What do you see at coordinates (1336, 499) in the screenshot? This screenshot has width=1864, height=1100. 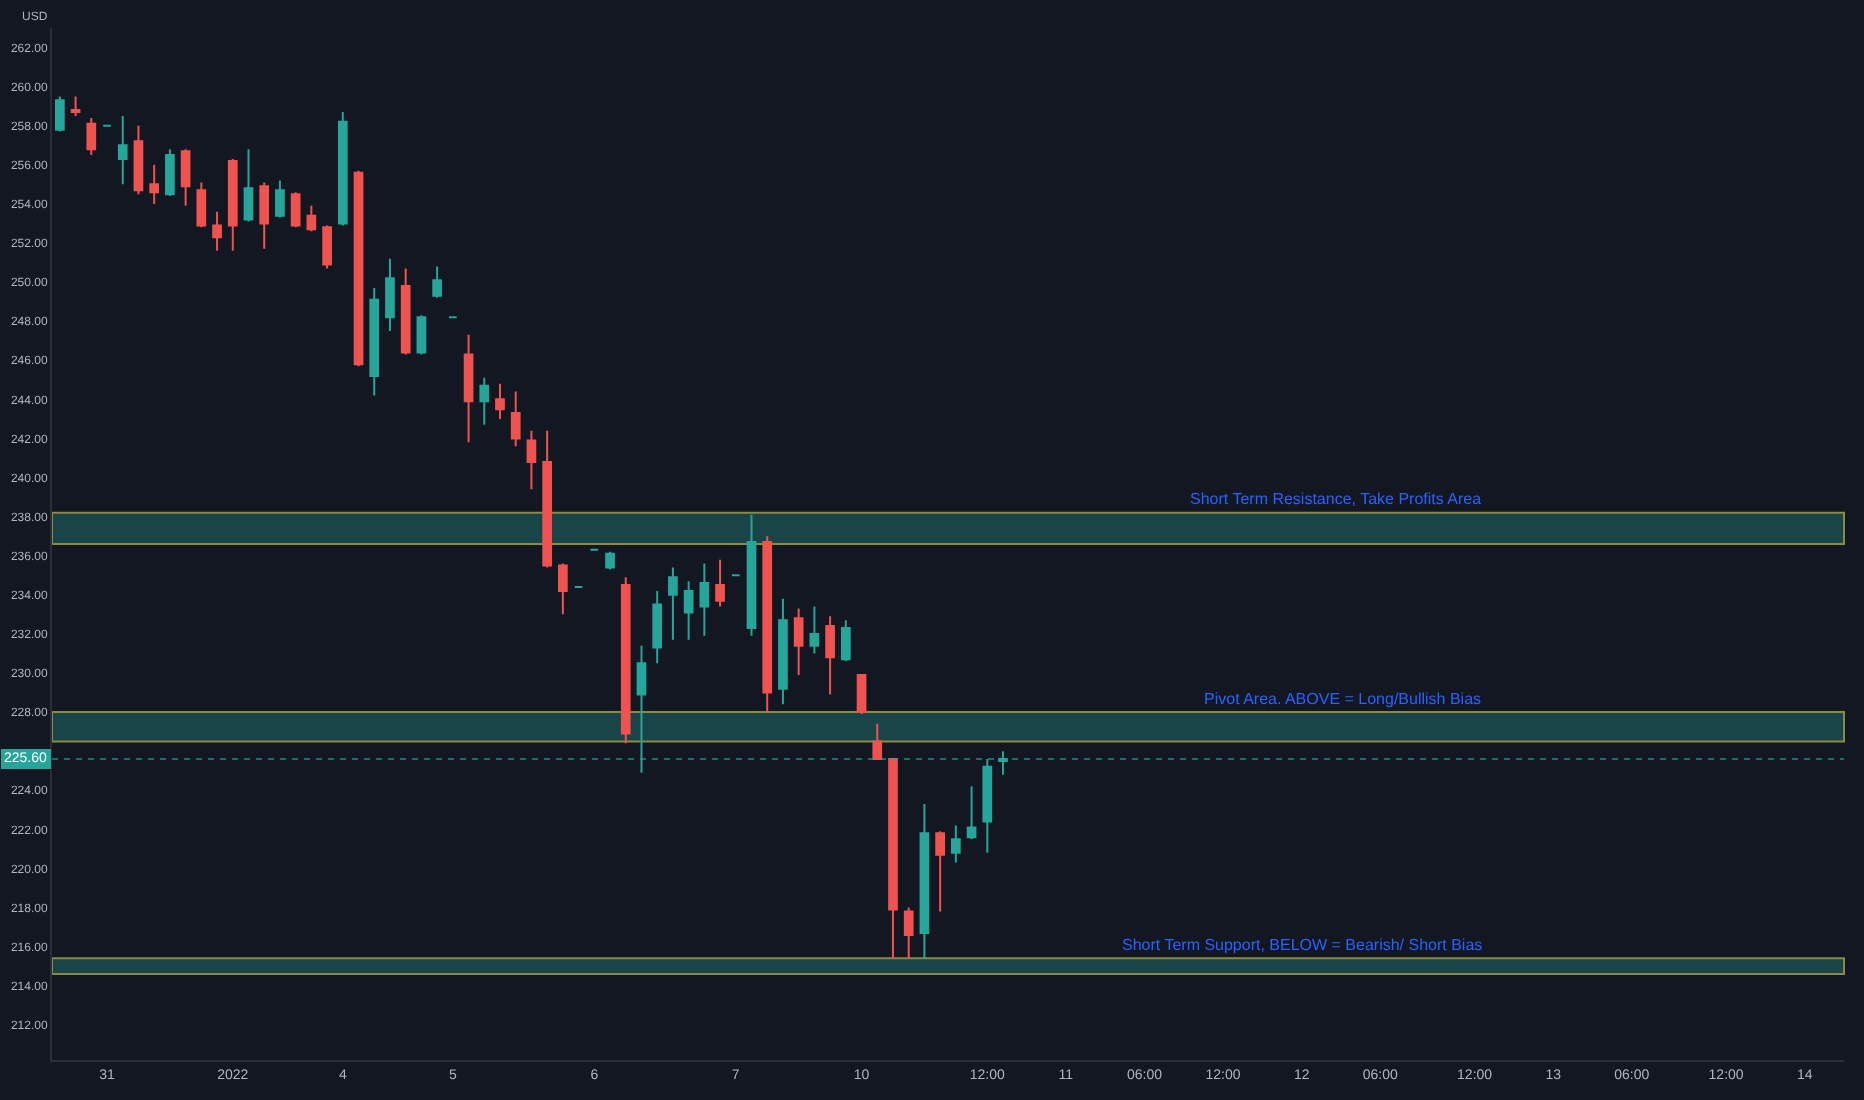 I see `band-label: Short Term Resistance, Take Profits Area` at bounding box center [1336, 499].